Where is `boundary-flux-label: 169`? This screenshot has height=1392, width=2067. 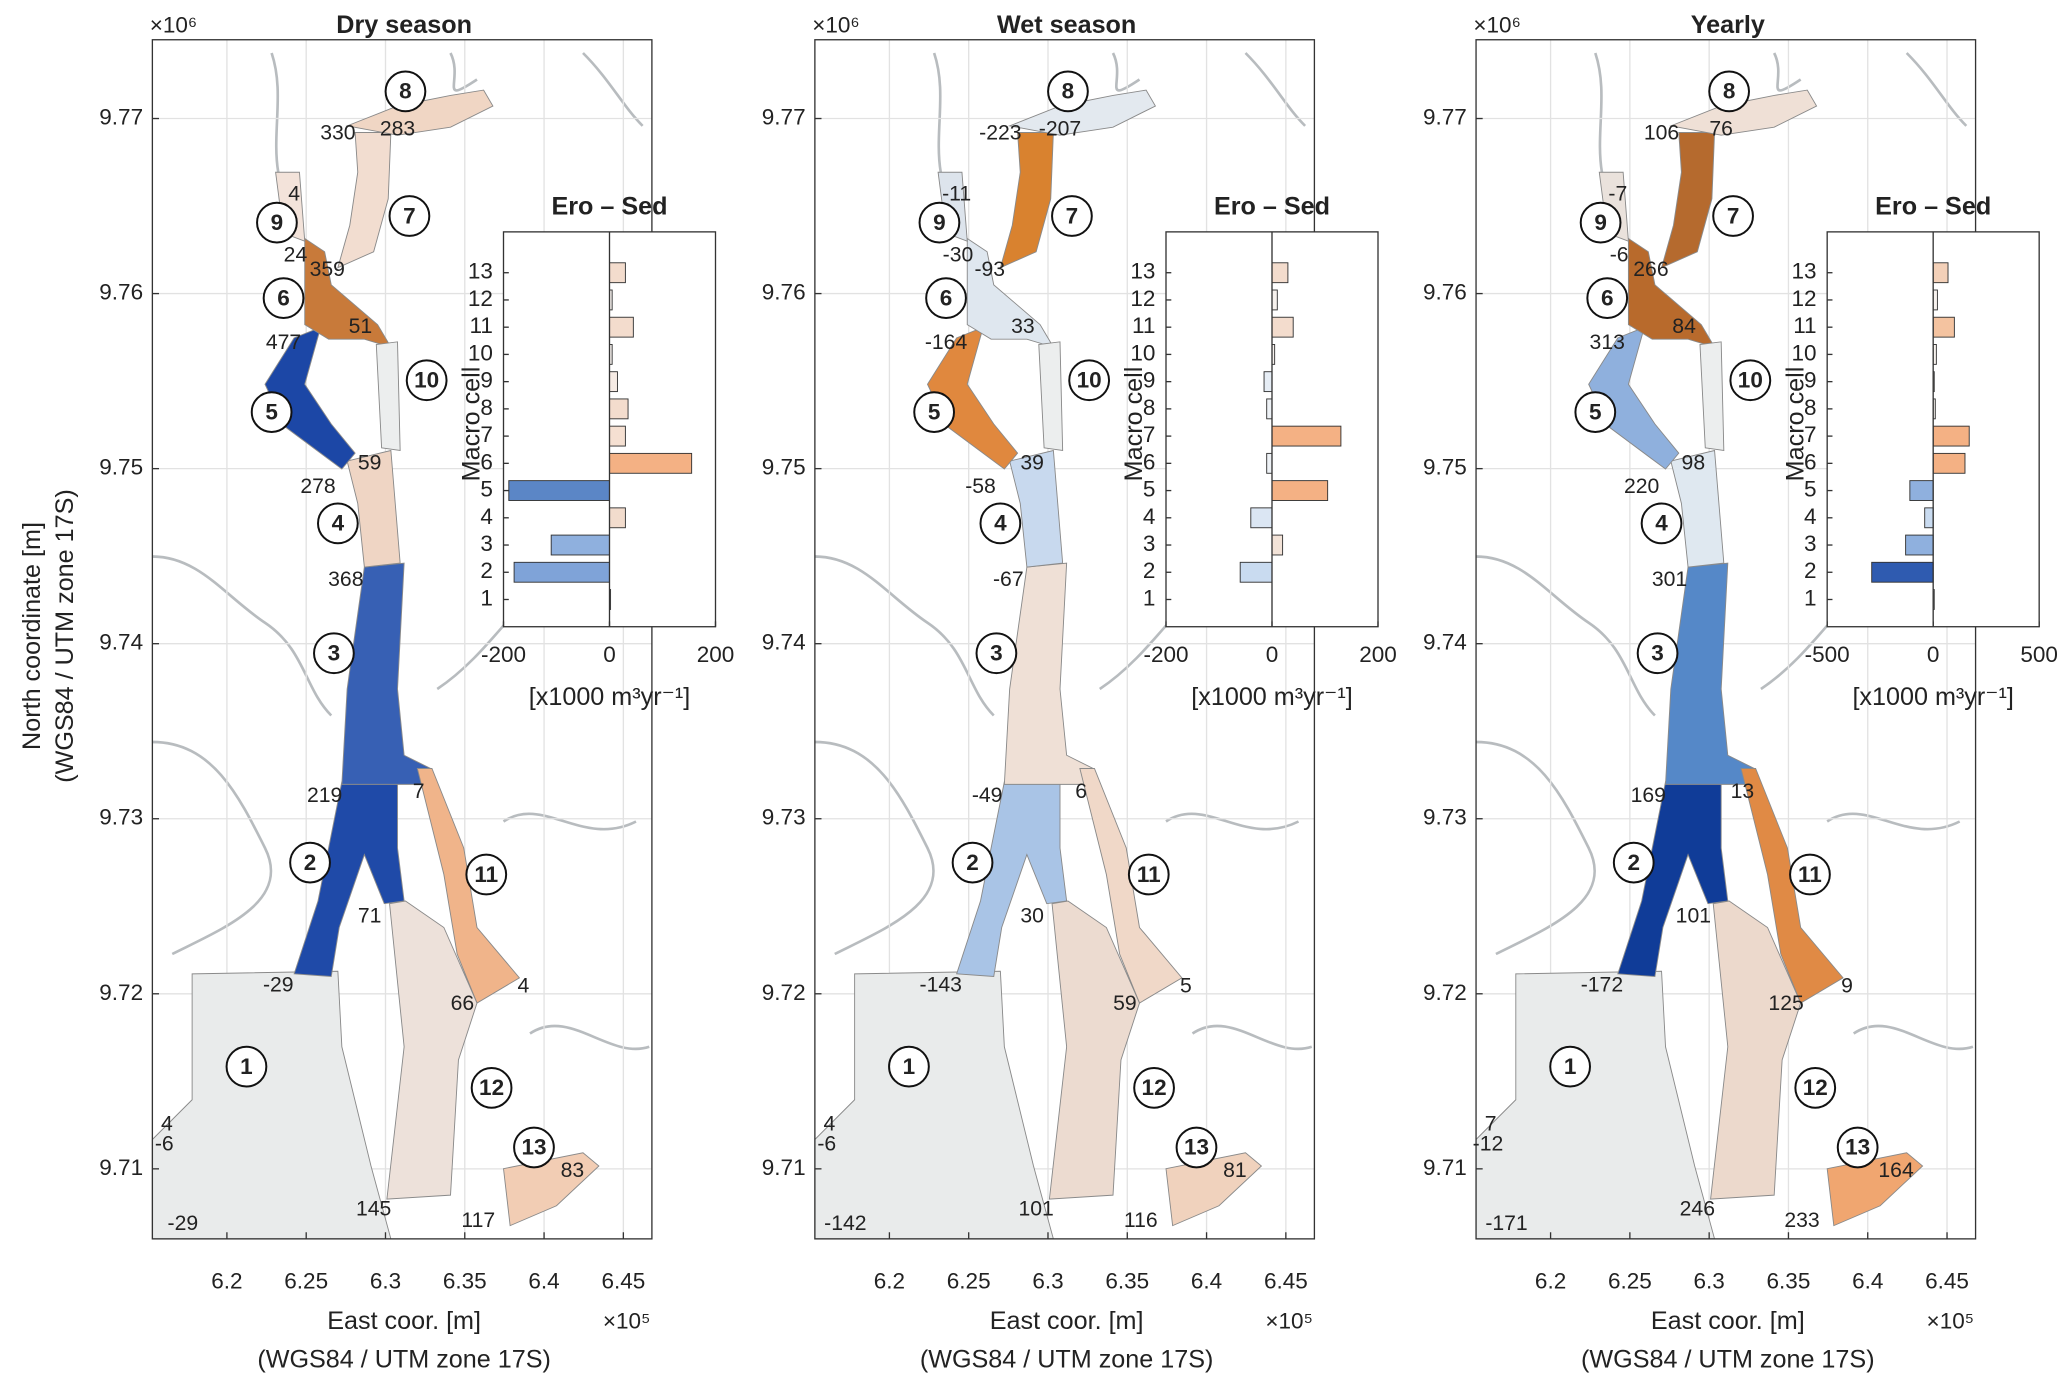
boundary-flux-label: 169 is located at coordinates (1648, 795).